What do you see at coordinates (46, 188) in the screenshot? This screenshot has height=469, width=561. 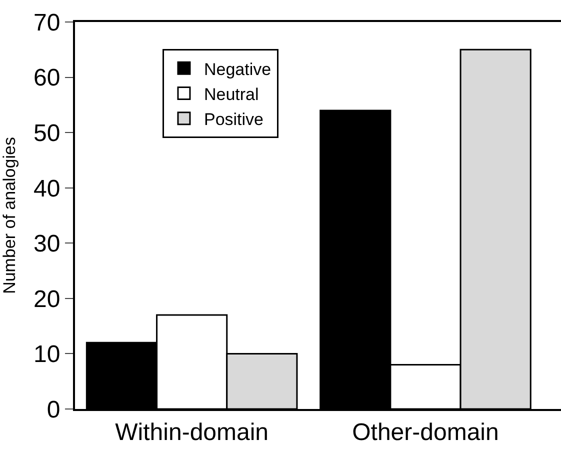 I see `y-tick-label: 40` at bounding box center [46, 188].